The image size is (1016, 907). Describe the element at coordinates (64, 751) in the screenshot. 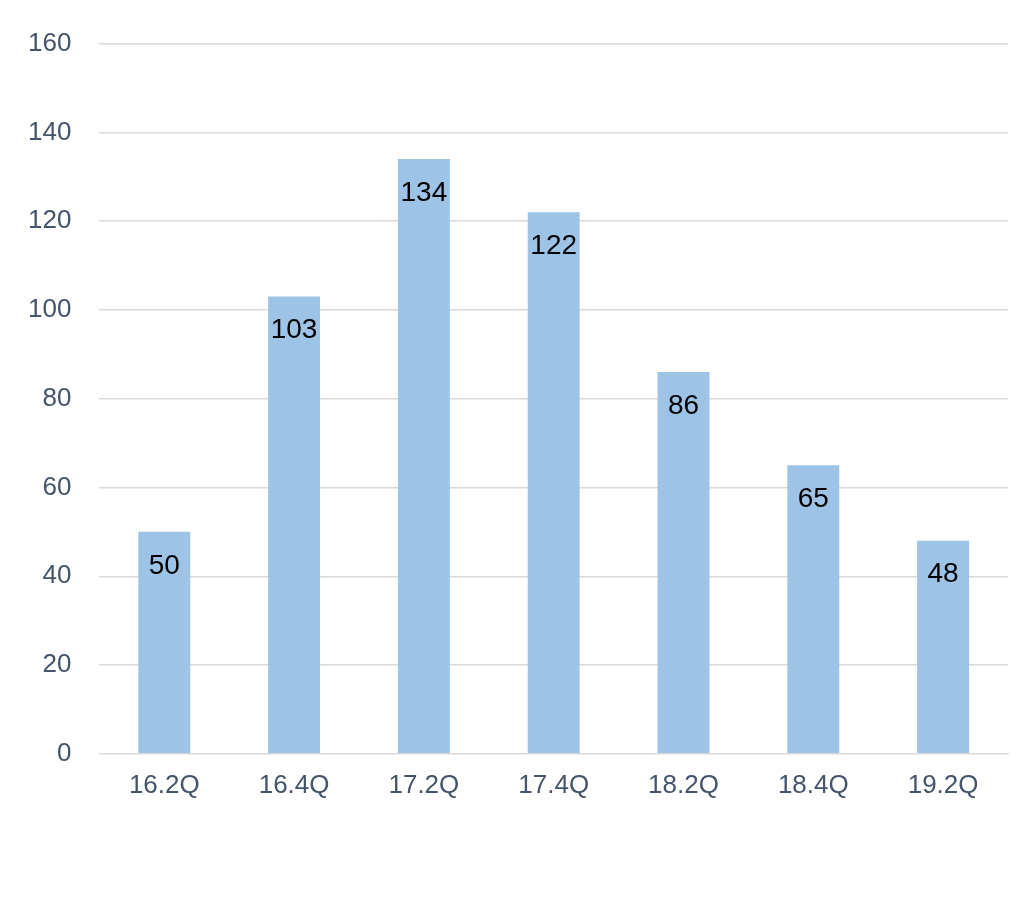

I see `y-tick-label: 0` at that location.